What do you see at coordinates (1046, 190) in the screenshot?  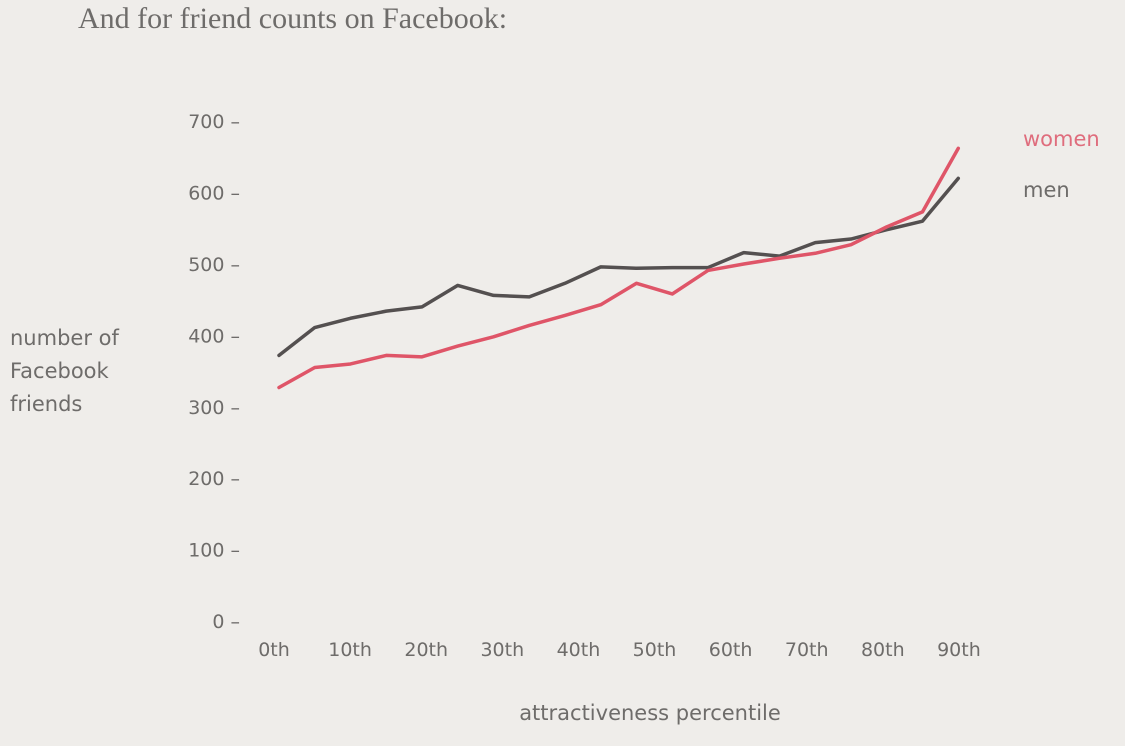 I see `legend-label-men: men` at bounding box center [1046, 190].